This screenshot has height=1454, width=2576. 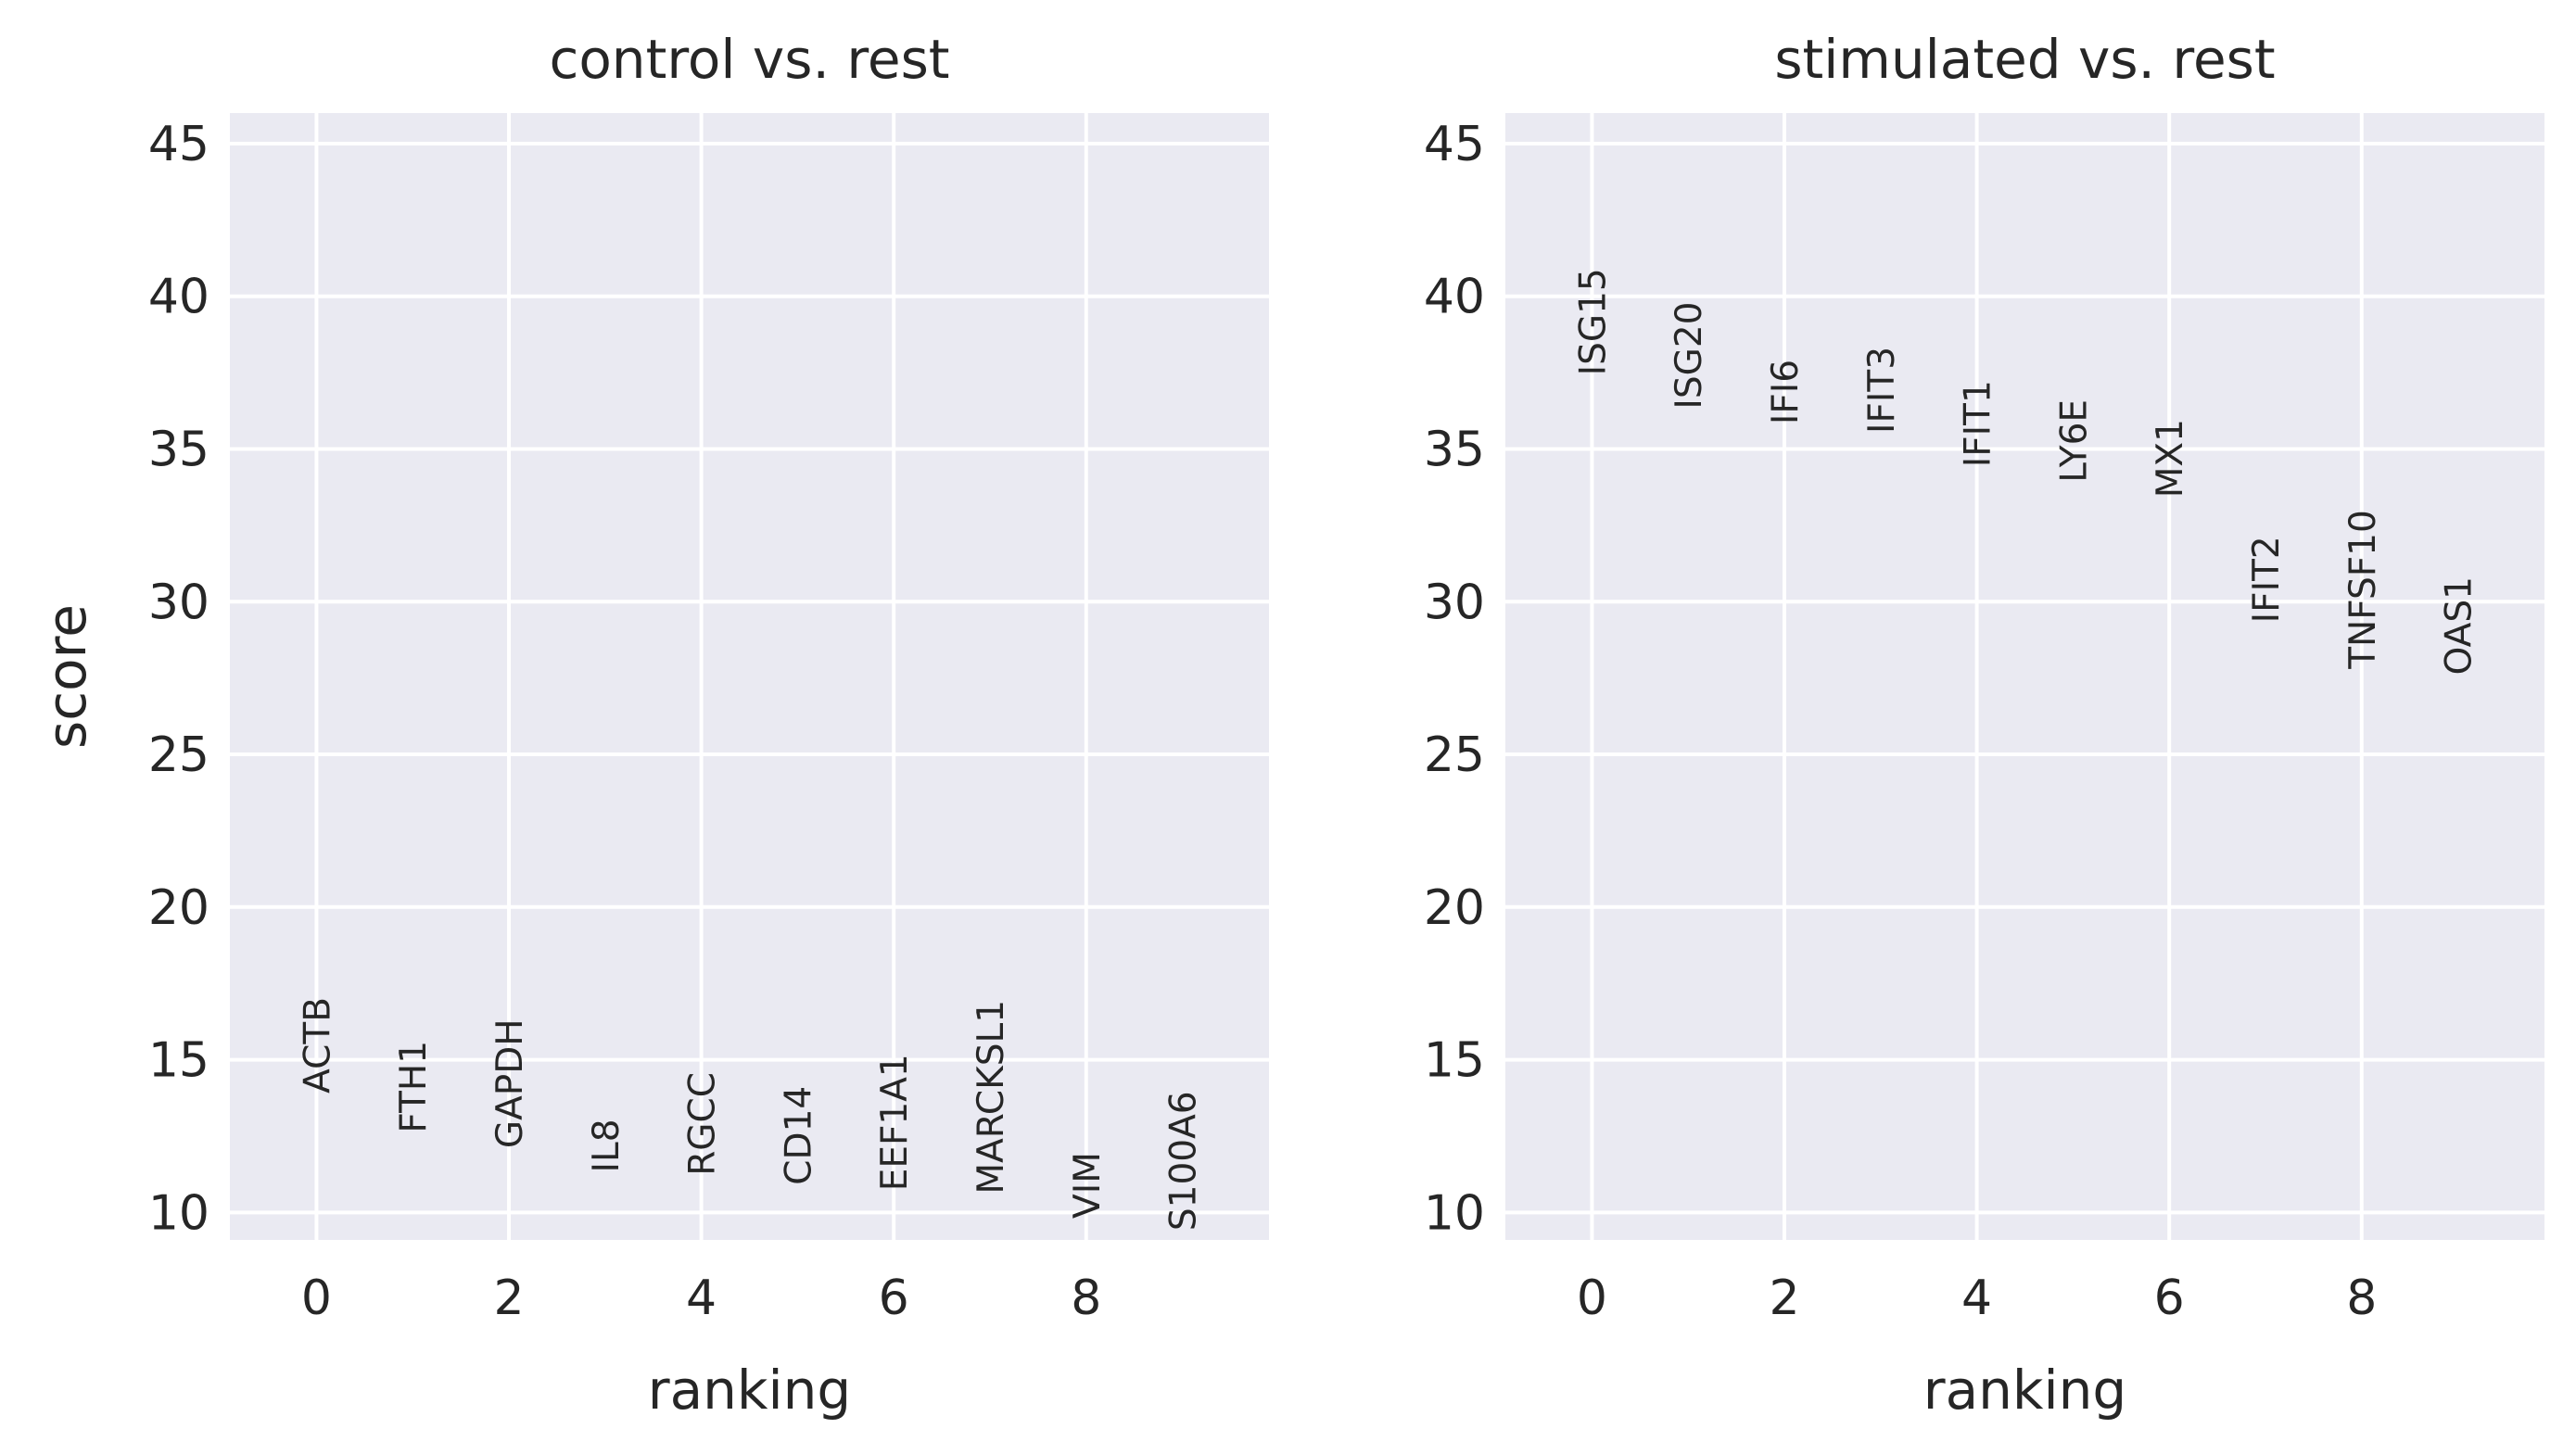 What do you see at coordinates (414, 1087) in the screenshot?
I see `gene-label: FTH1` at bounding box center [414, 1087].